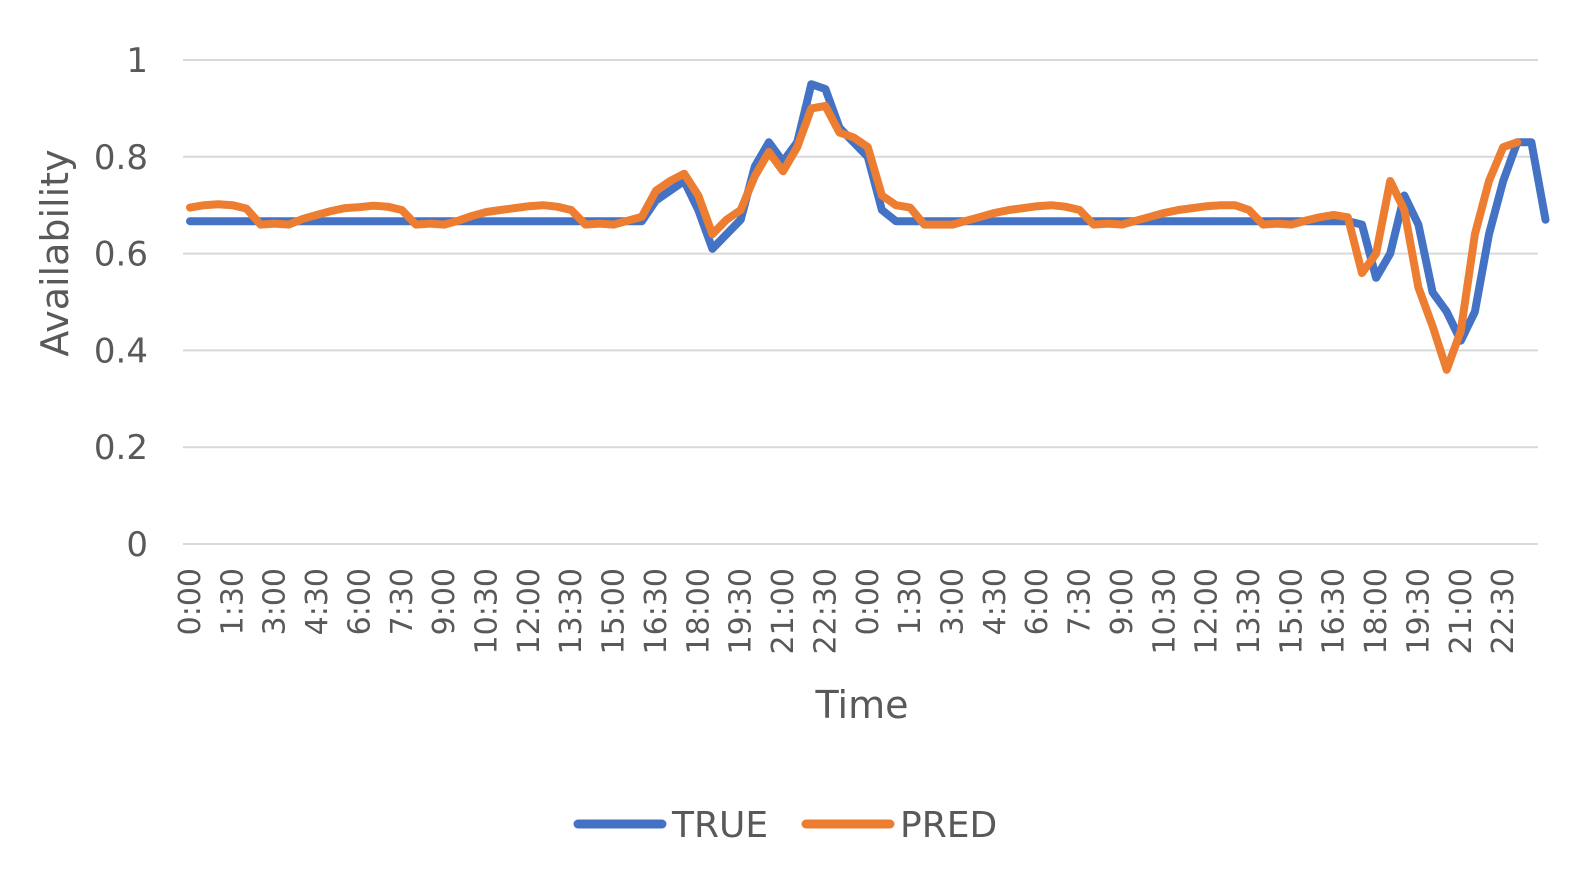 This screenshot has height=881, width=1595. Describe the element at coordinates (121, 448) in the screenshot. I see `y-tick-label: 0.2` at that location.